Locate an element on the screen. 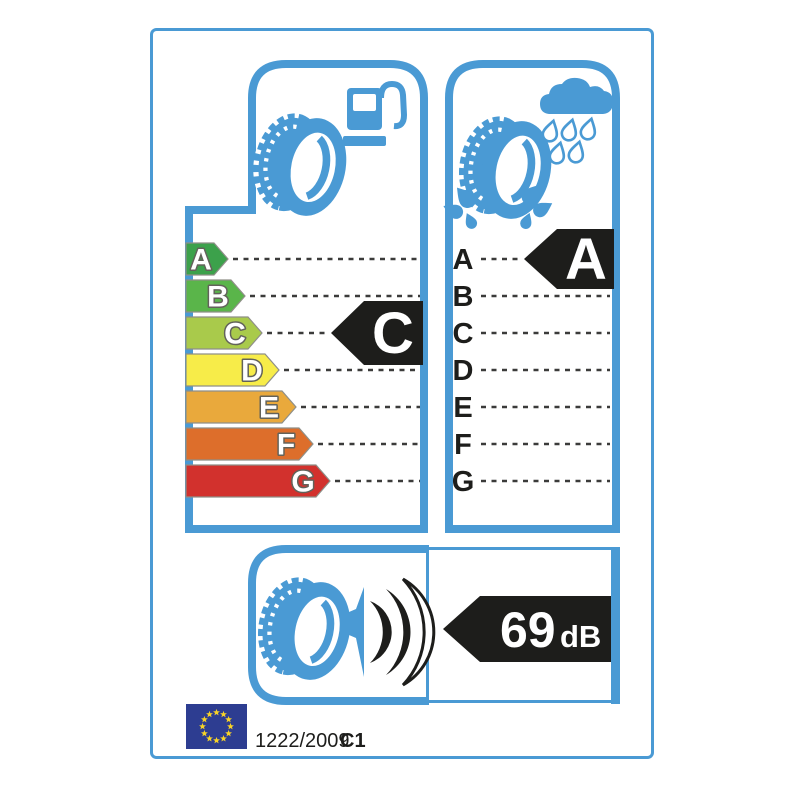  fuel-efficiency-scale: A B C D E F G C is located at coordinates (304, 371).